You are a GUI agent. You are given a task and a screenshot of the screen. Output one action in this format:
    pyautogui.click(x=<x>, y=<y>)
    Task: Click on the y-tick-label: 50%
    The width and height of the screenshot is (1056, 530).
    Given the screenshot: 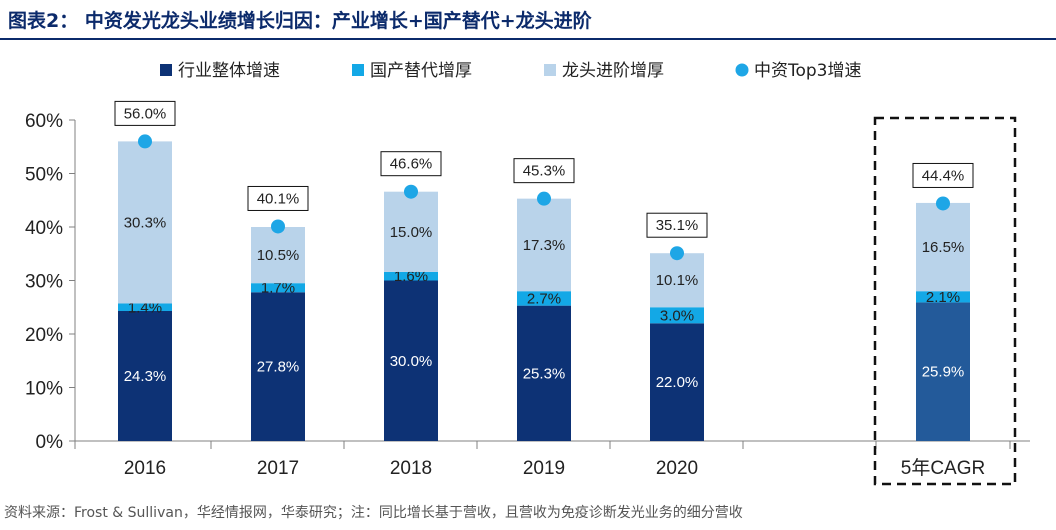 What is the action you would take?
    pyautogui.click(x=44, y=175)
    